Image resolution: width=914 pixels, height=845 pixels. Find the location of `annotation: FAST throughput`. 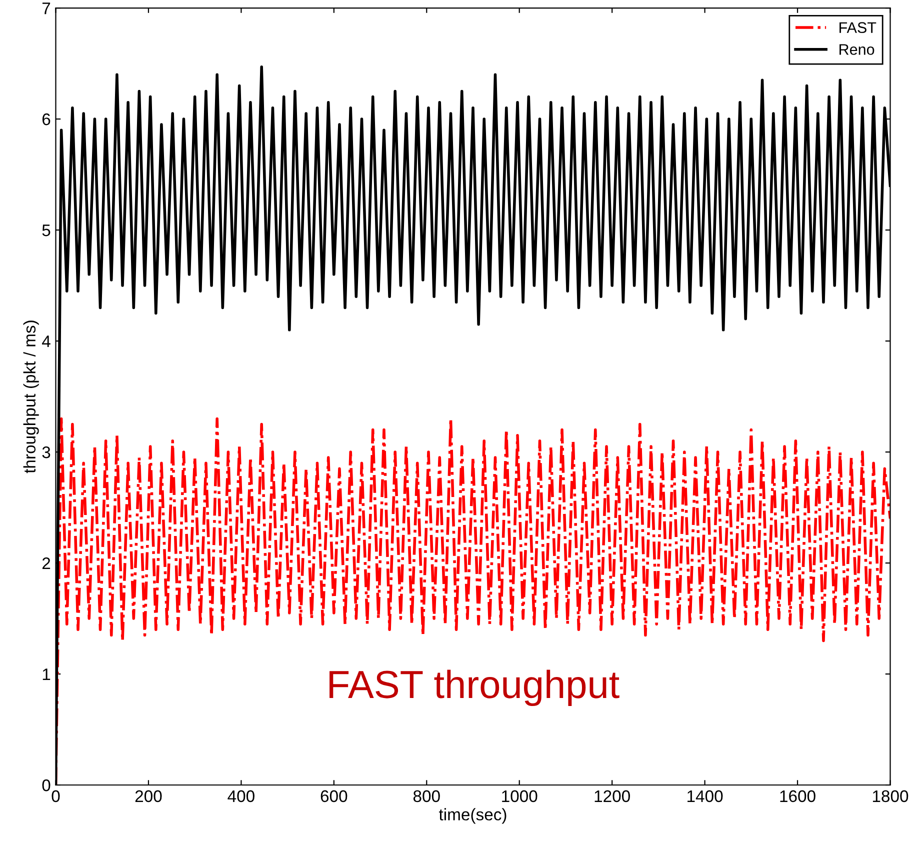

annotation: FAST throughput is located at coordinates (475, 688).